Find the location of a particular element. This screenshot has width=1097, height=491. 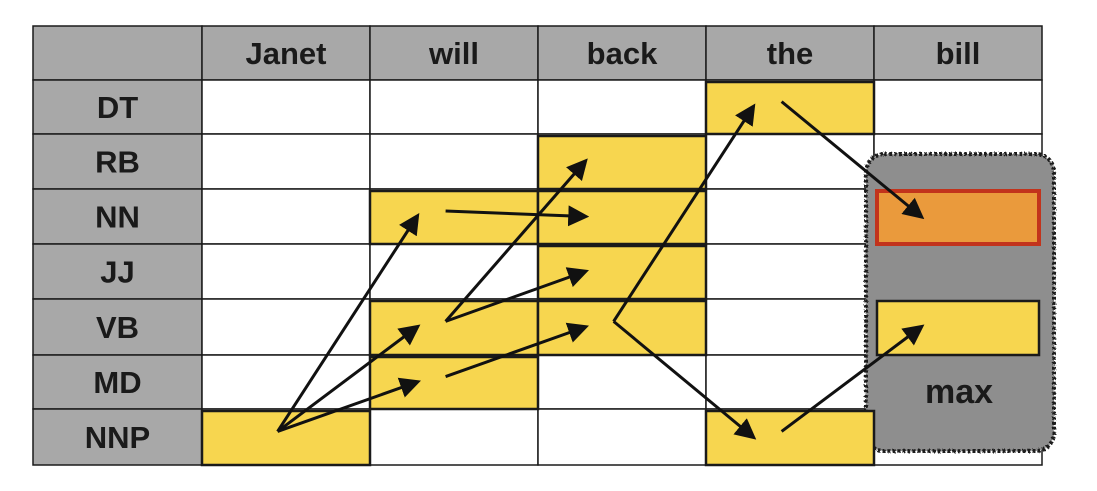

state-box-nn-back is located at coordinates (622, 217).